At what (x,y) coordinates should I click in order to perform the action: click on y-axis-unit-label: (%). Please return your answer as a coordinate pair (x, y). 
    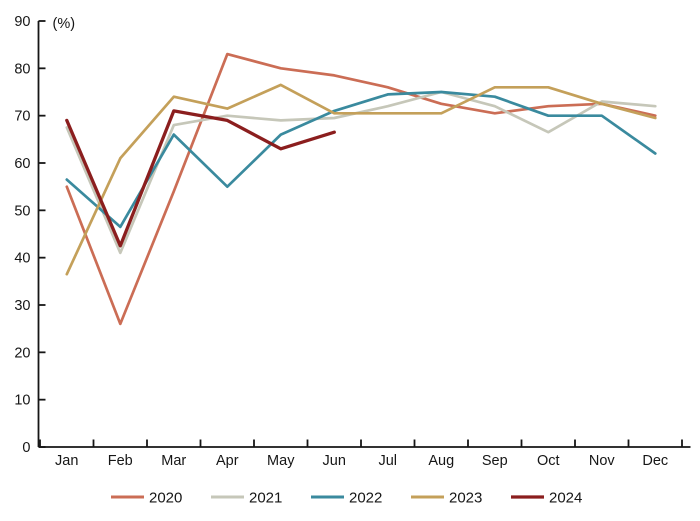
    Looking at the image, I should click on (64, 24).